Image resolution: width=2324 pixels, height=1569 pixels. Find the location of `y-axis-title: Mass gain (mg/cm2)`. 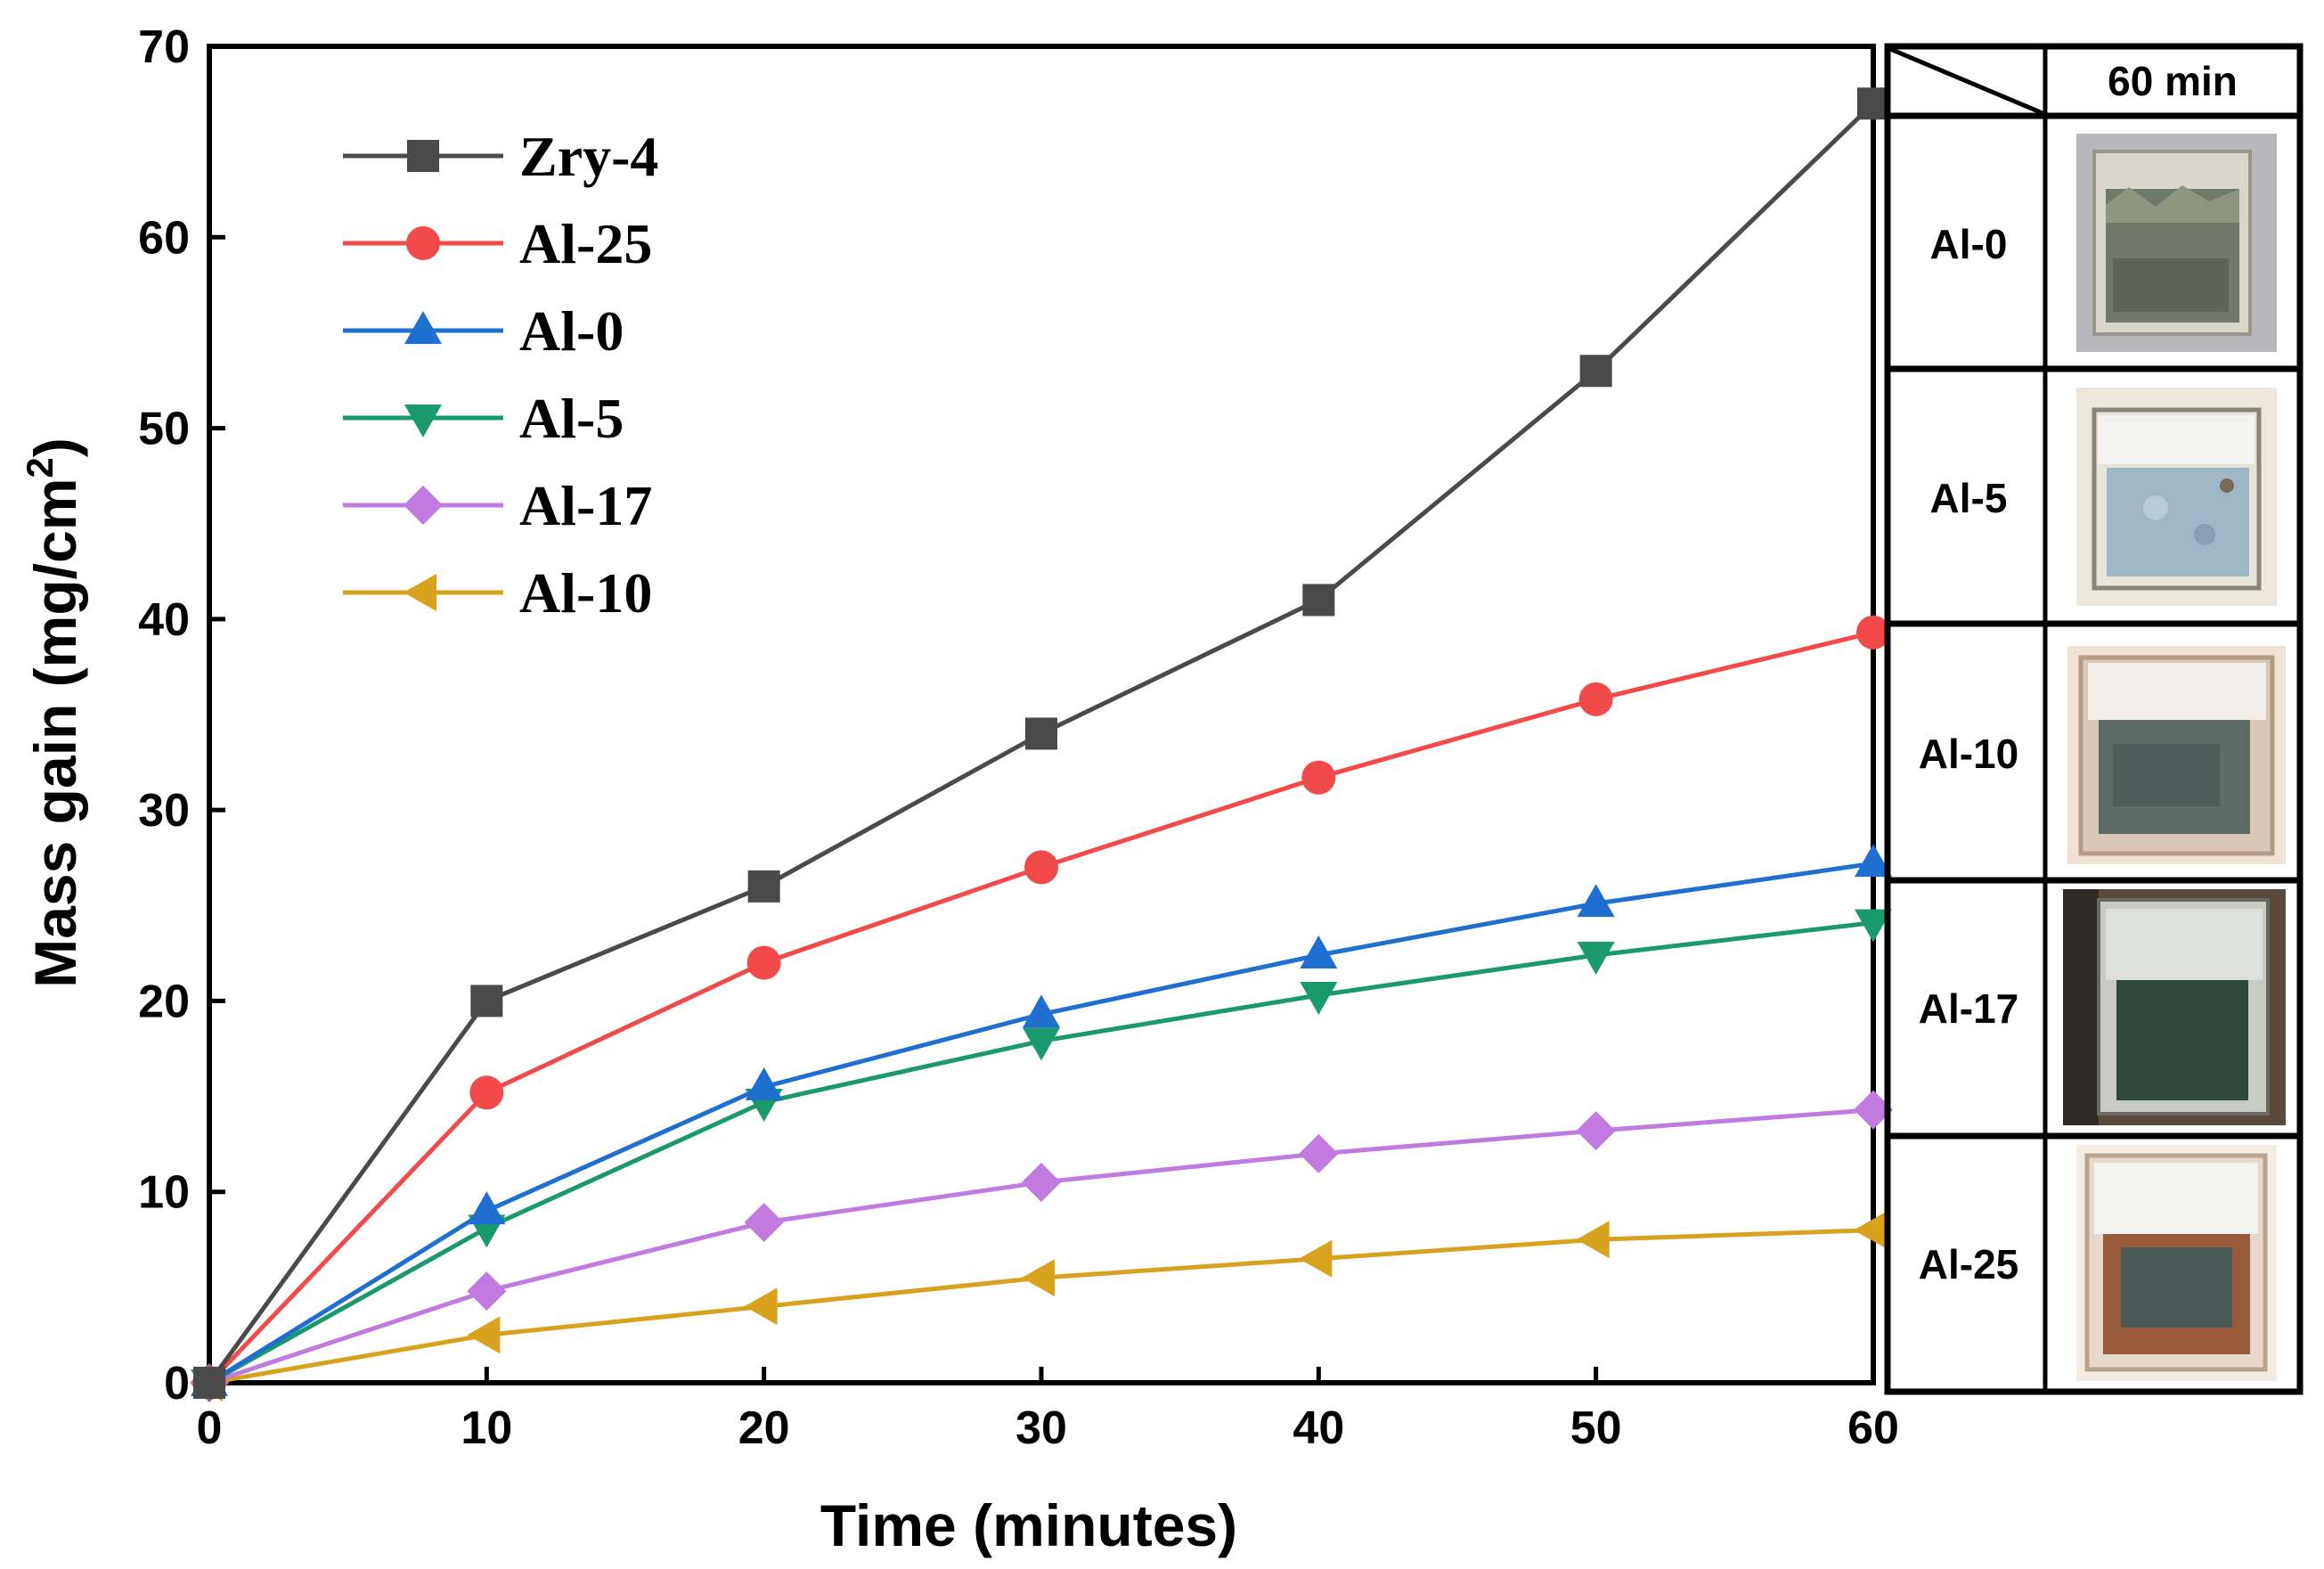

y-axis-title: Mass gain (mg/cm2) is located at coordinates (53, 712).